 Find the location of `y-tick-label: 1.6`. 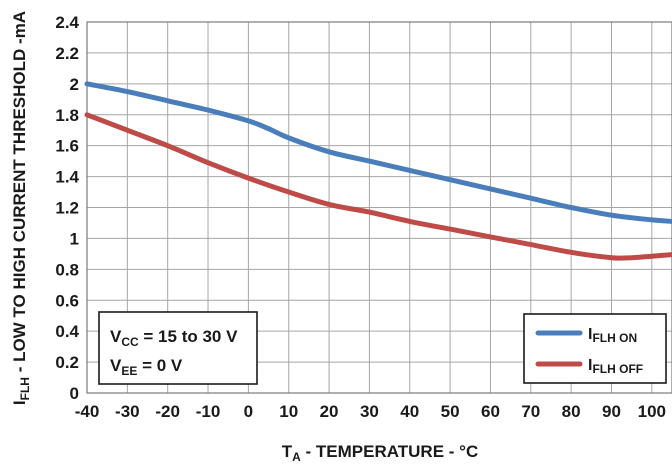

y-tick-label: 1.6 is located at coordinates (67, 146).